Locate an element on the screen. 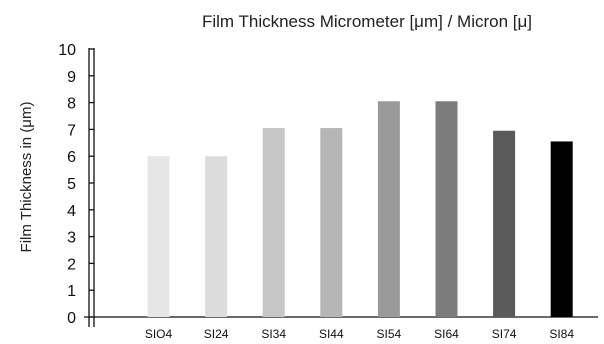 The image size is (604, 344). x-tick-labels: SIO4 SI24 SI34 SI44 SI54 SI64 SI74 SI84 is located at coordinates (360, 334).